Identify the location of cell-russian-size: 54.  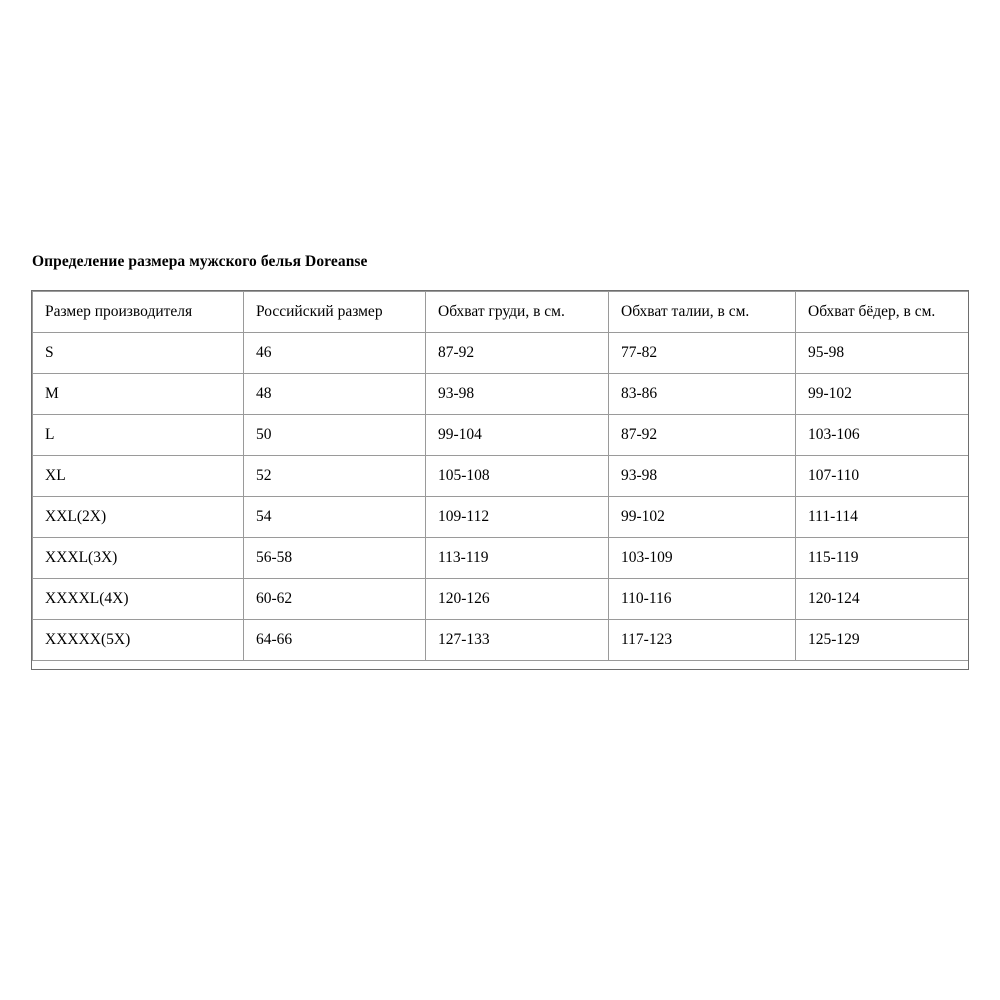
(334, 517).